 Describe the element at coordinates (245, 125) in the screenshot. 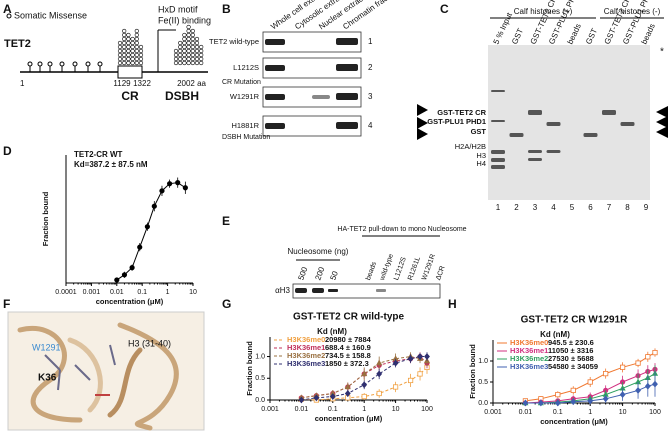

I see `row-label: H1881R` at that location.